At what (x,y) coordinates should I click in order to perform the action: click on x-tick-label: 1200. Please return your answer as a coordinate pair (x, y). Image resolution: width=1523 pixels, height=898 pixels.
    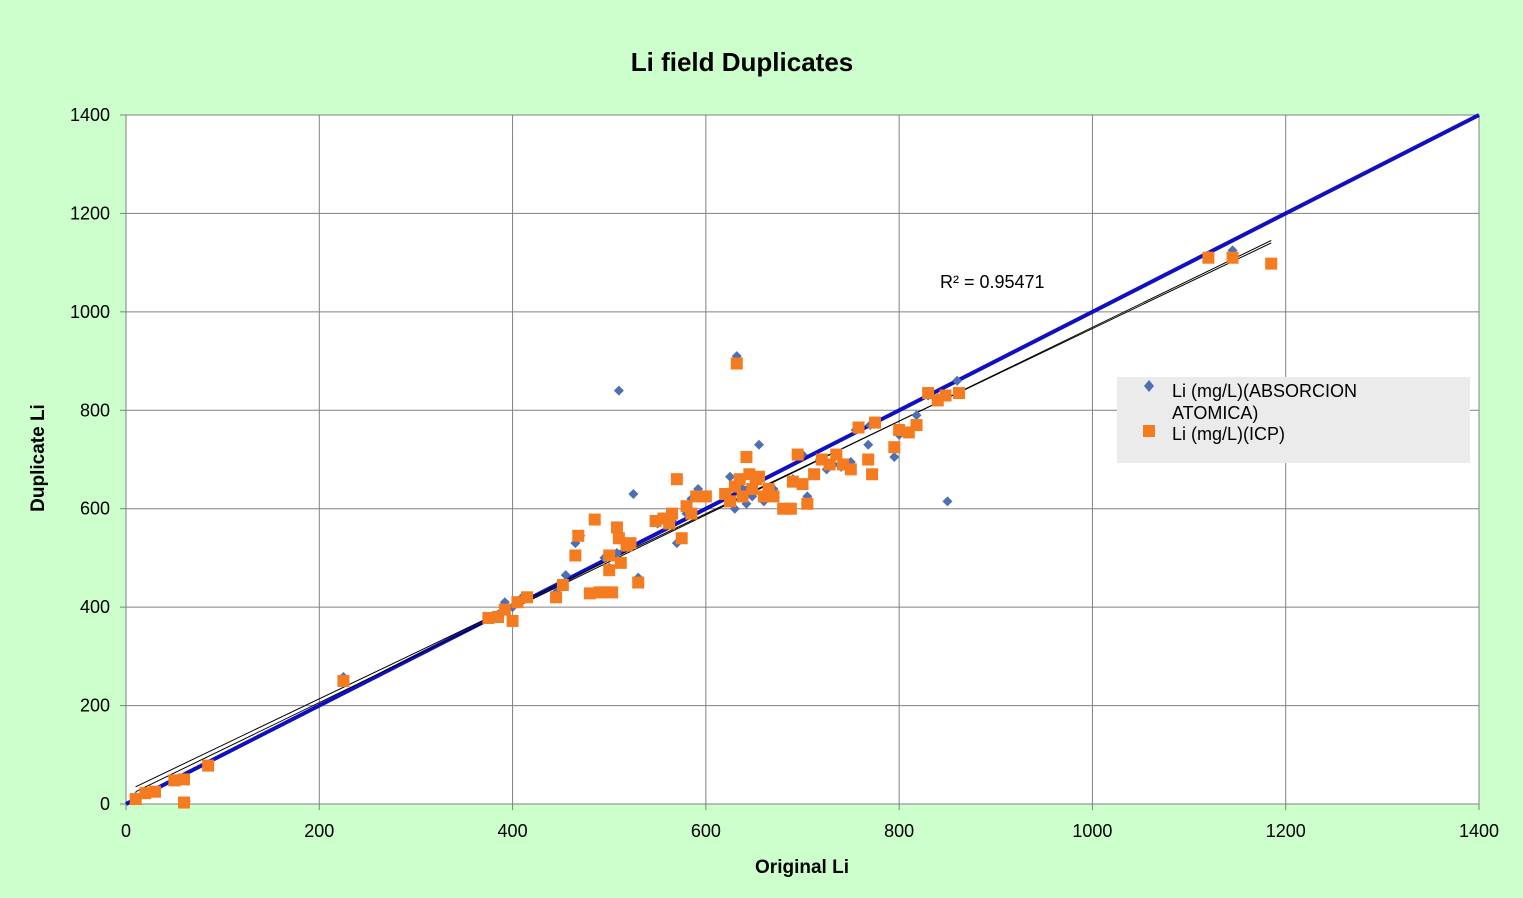
    Looking at the image, I should click on (1286, 831).